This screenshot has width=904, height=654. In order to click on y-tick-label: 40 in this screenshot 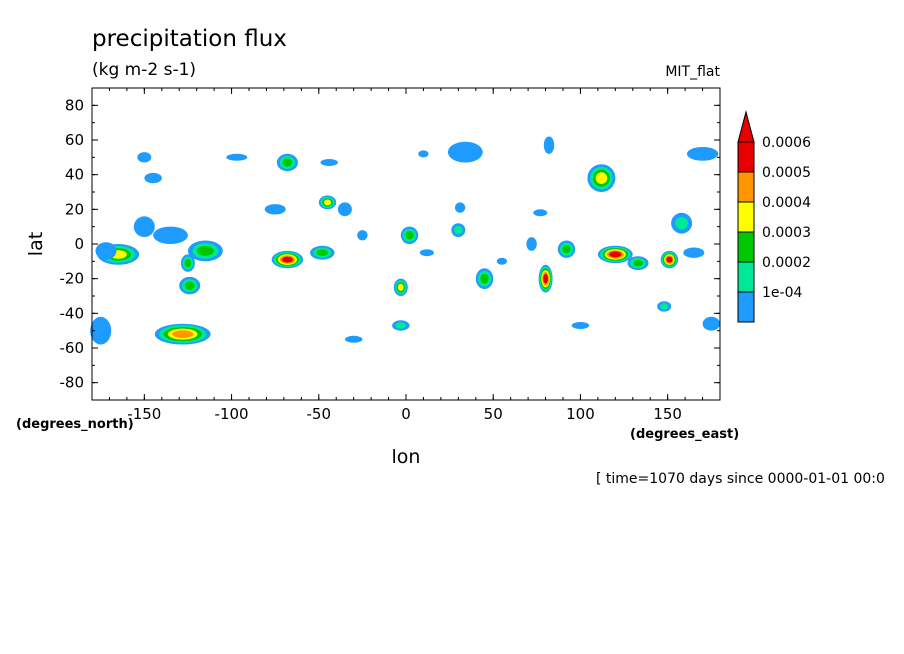, I will do `click(74, 175)`.